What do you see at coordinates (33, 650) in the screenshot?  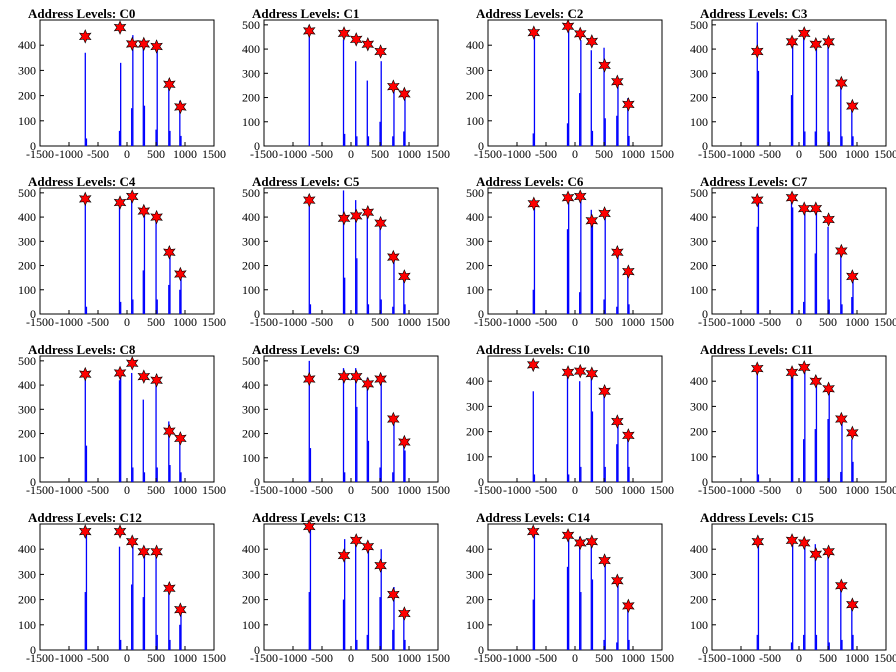 I see `y-tick-label: 0` at bounding box center [33, 650].